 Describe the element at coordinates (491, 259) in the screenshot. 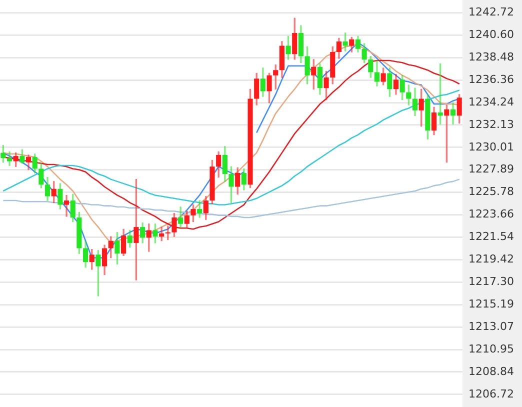

I see `y-tick-label: 1219.42` at that location.